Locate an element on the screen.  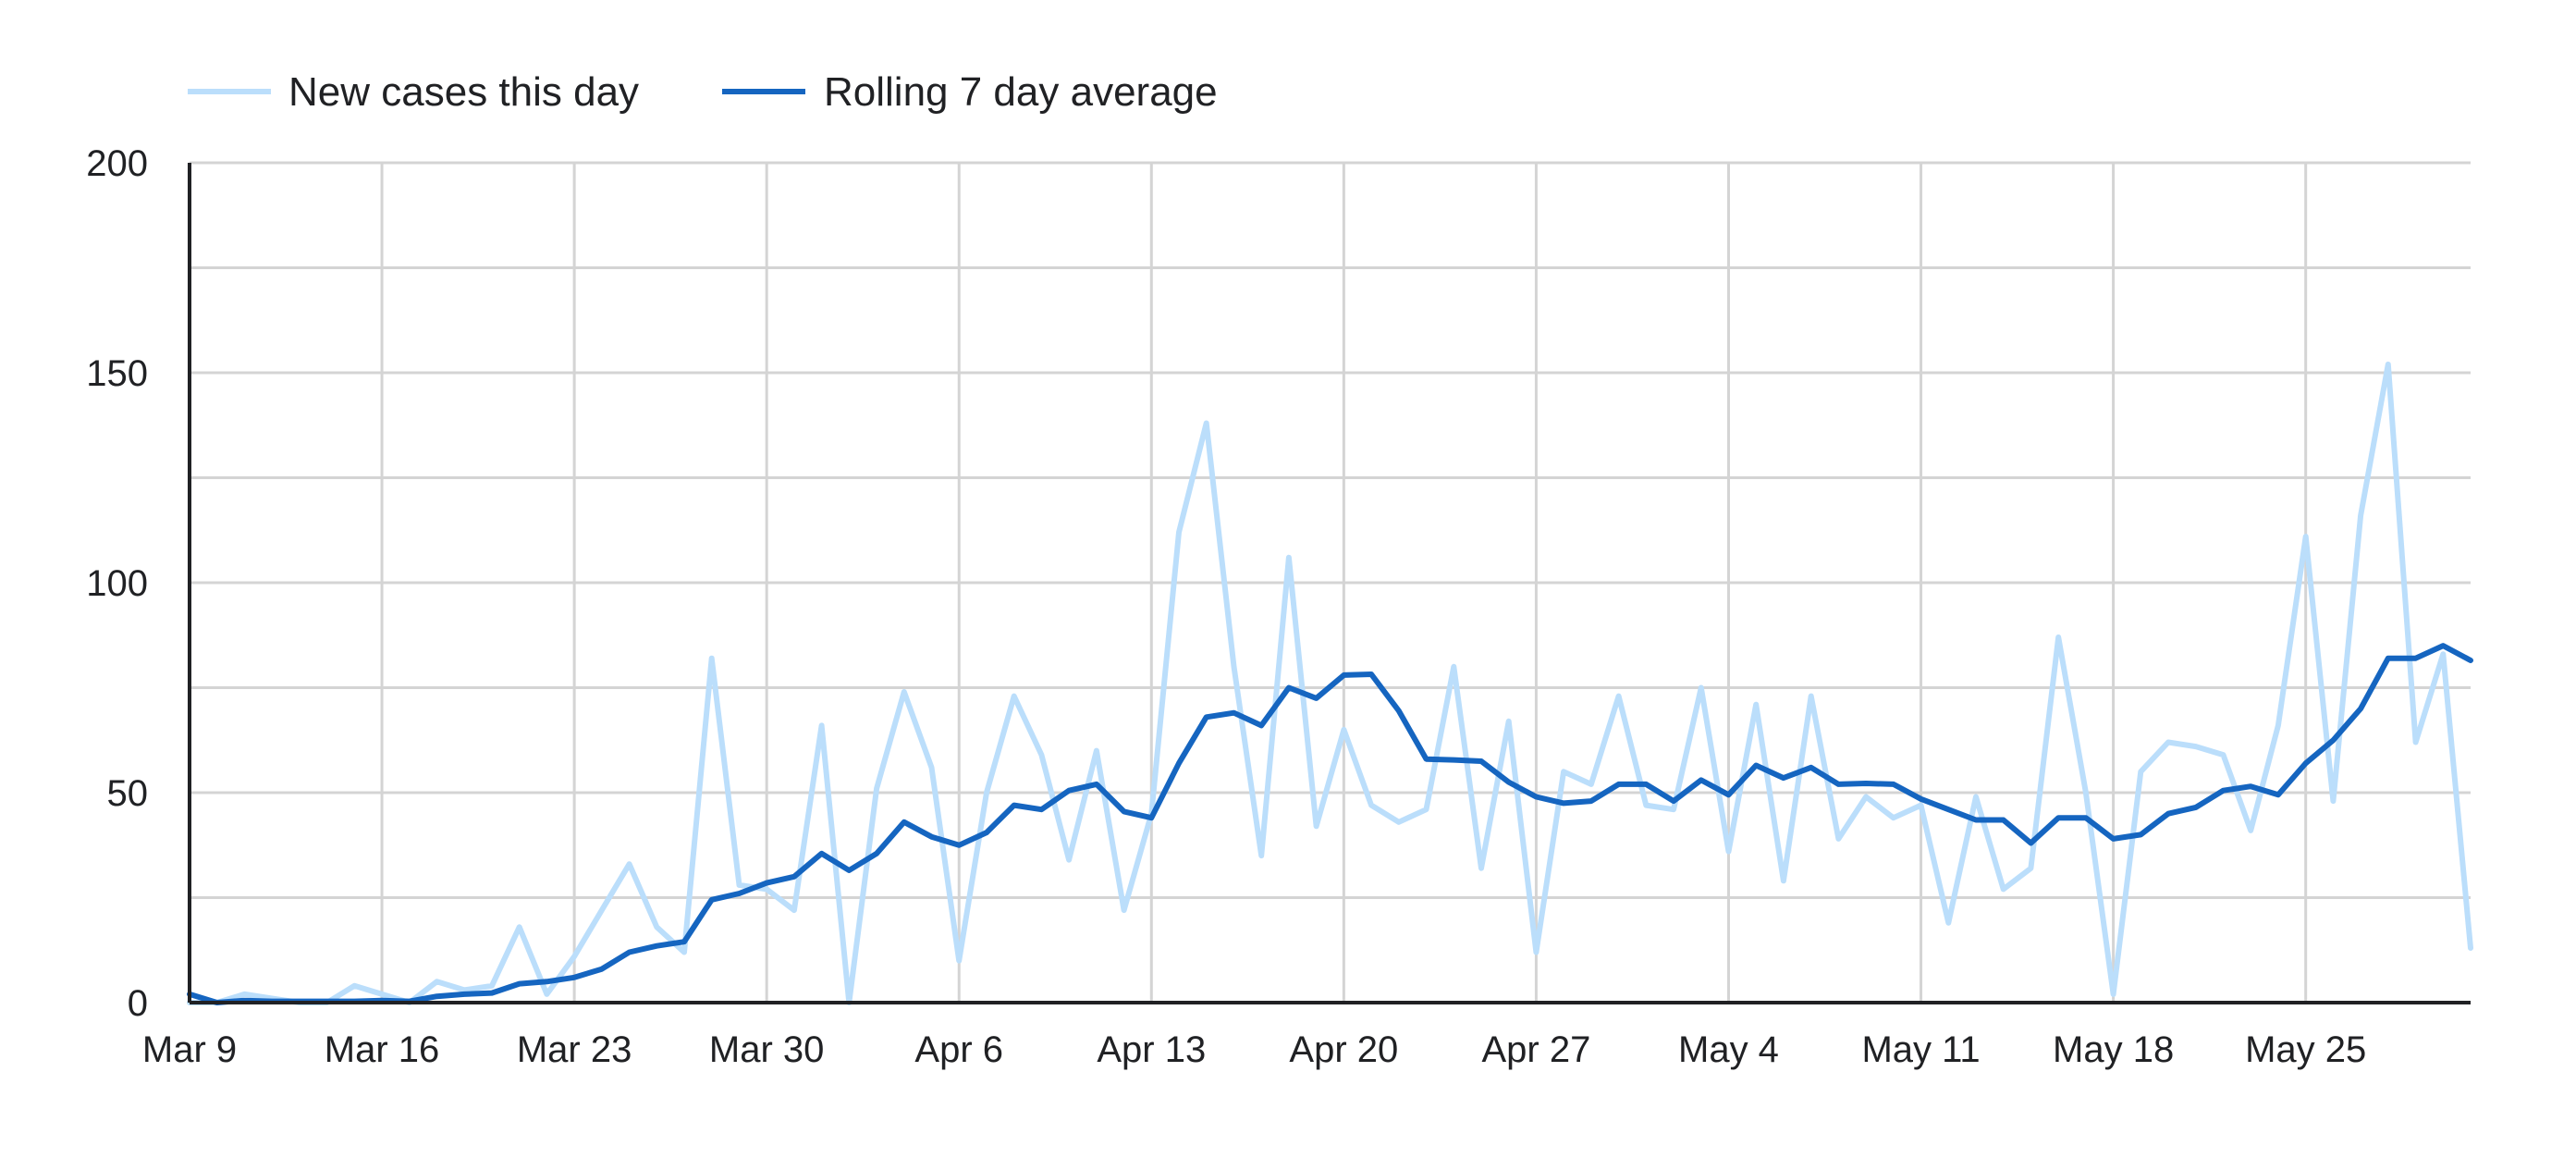
x-tick-label: Mar 9 is located at coordinates (189, 1049).